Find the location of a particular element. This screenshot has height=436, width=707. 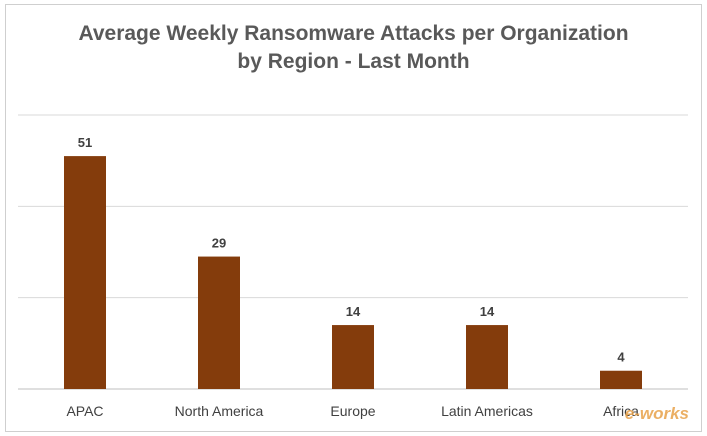

watermark-logo: e-works is located at coordinates (656, 413).